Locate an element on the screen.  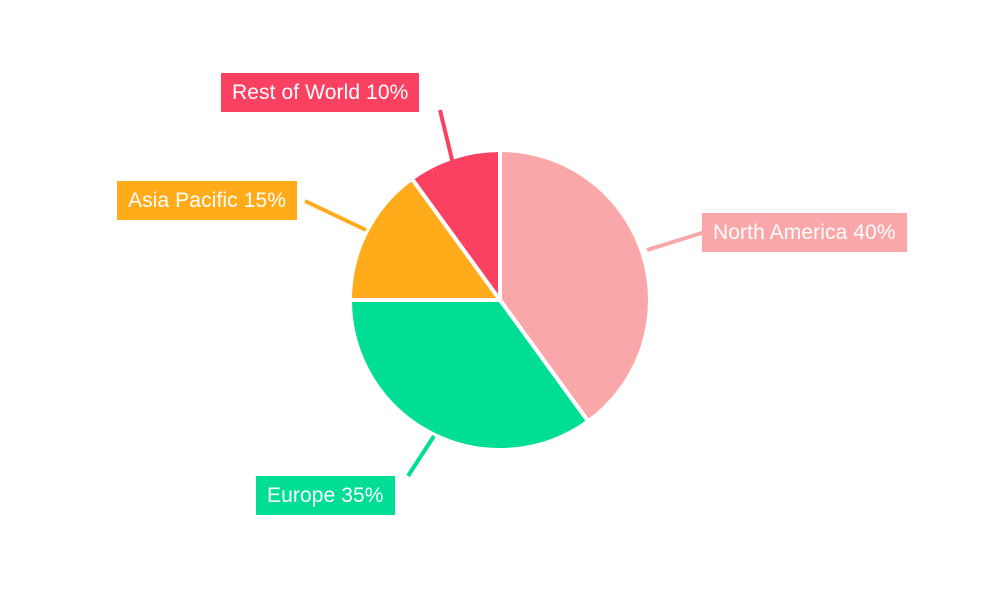
pie-label-text-rest-of-world: Rest of World 10% is located at coordinates (320, 92).